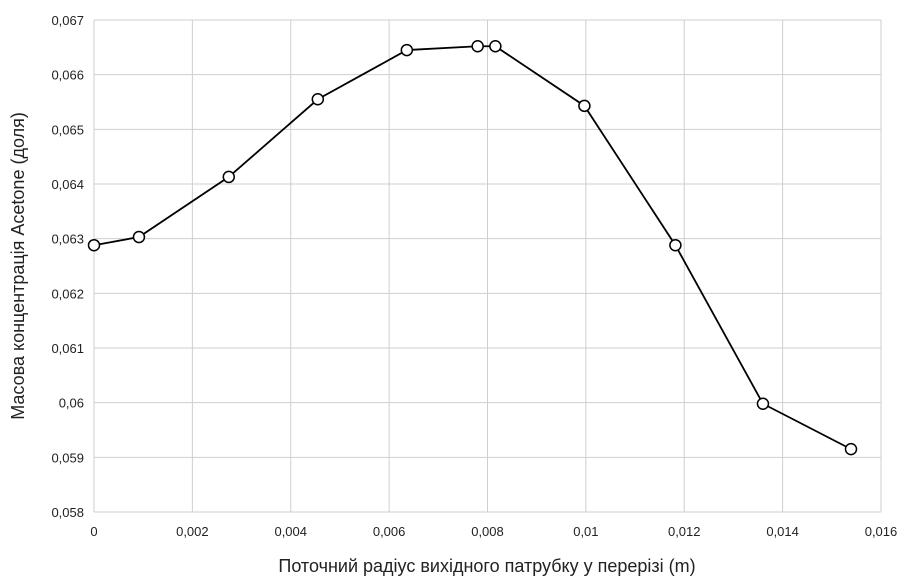  I want to click on x-tick-label: 0,012, so click(684, 531).